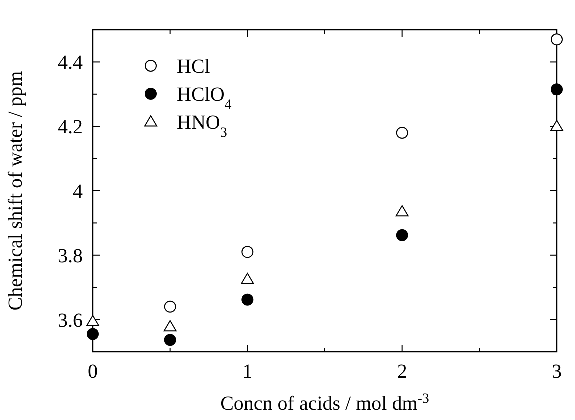 Image resolution: width=575 pixels, height=420 pixels. What do you see at coordinates (557, 372) in the screenshot?
I see `x-tick-label: 3` at bounding box center [557, 372].